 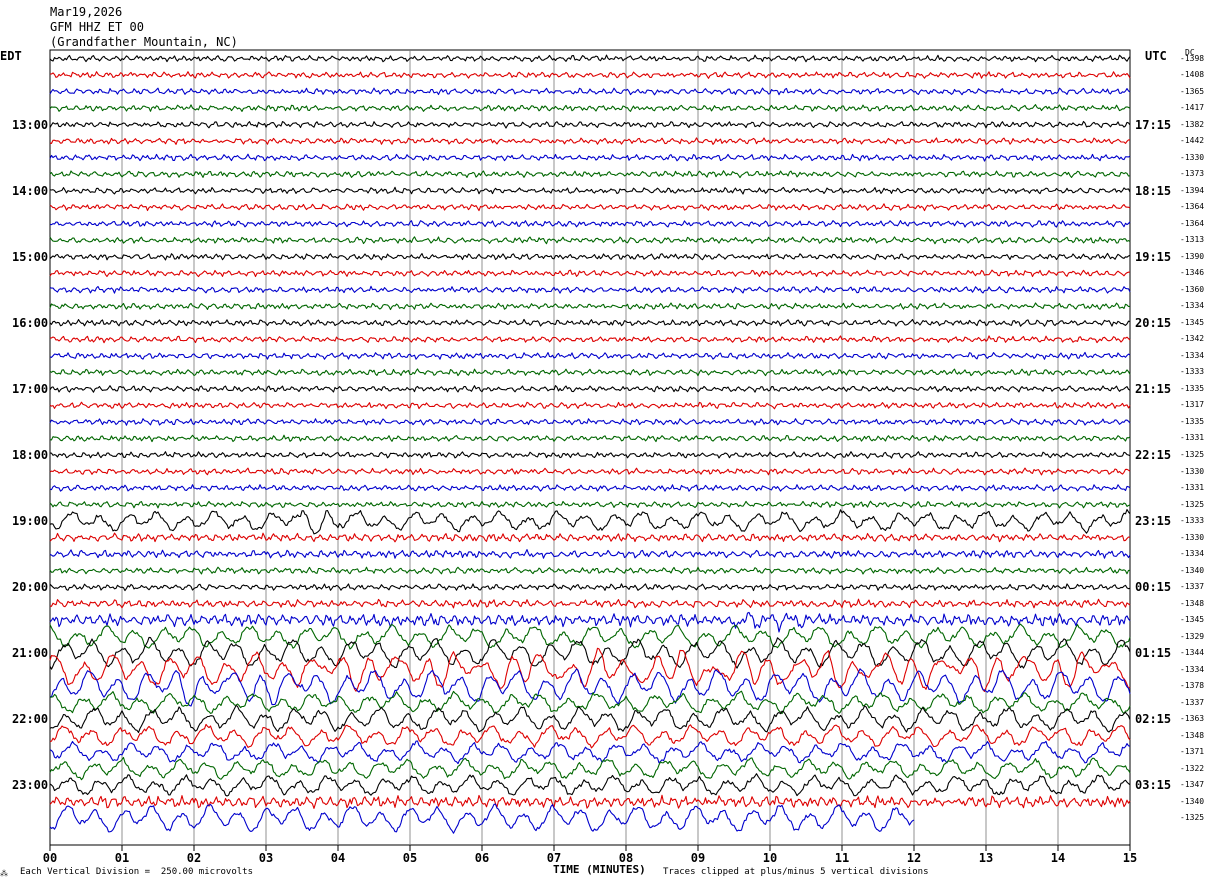 What do you see at coordinates (482, 858) in the screenshot?
I see `x-tick-label: 06` at bounding box center [482, 858].